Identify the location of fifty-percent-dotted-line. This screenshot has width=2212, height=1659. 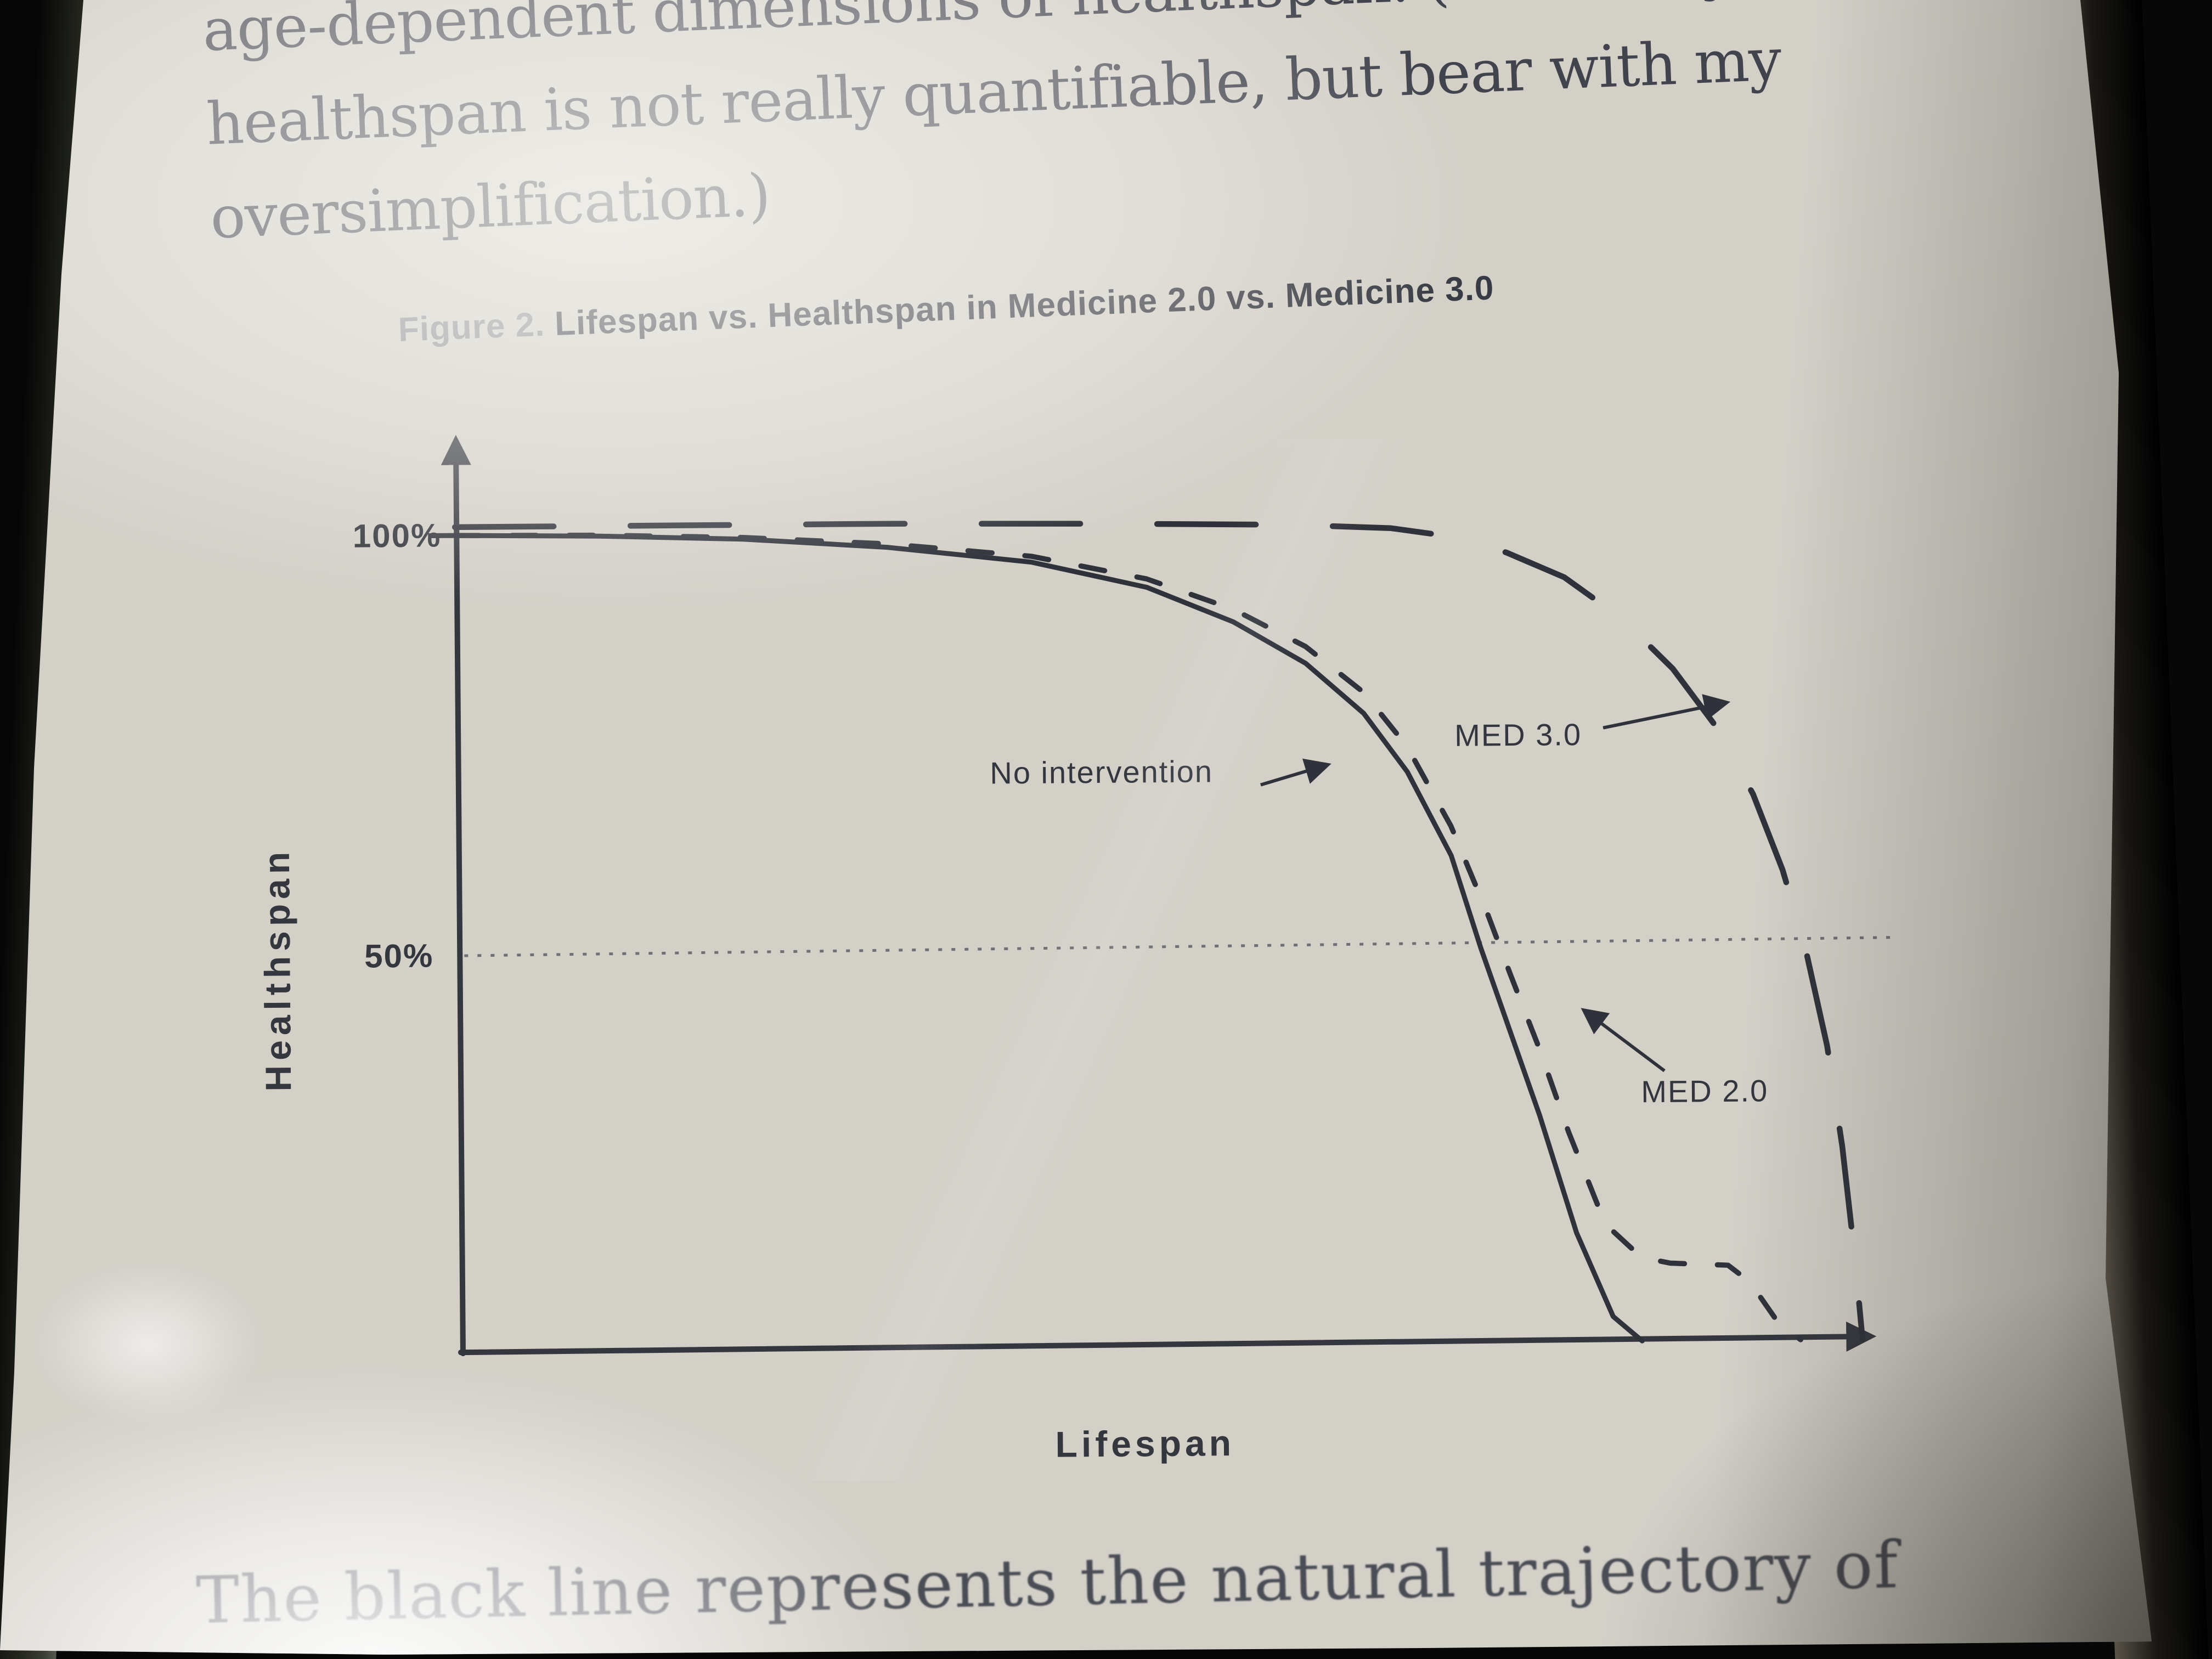
(1180, 947).